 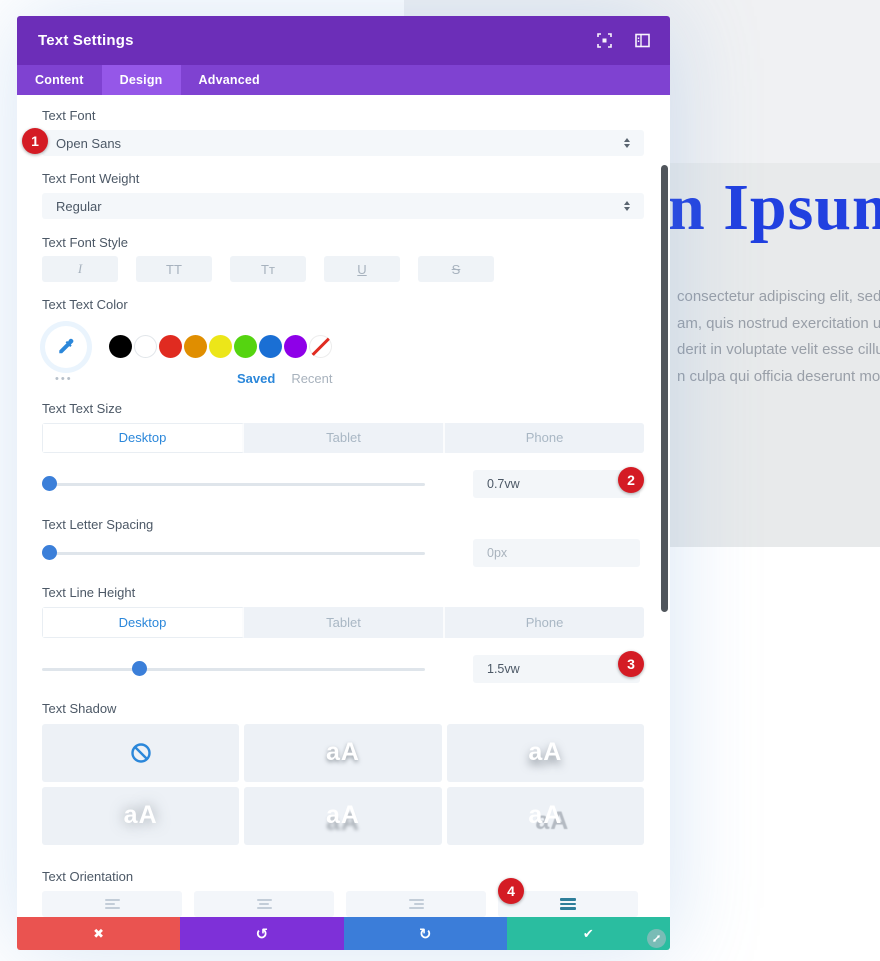 I want to click on spacing-slider, so click(x=233, y=553).